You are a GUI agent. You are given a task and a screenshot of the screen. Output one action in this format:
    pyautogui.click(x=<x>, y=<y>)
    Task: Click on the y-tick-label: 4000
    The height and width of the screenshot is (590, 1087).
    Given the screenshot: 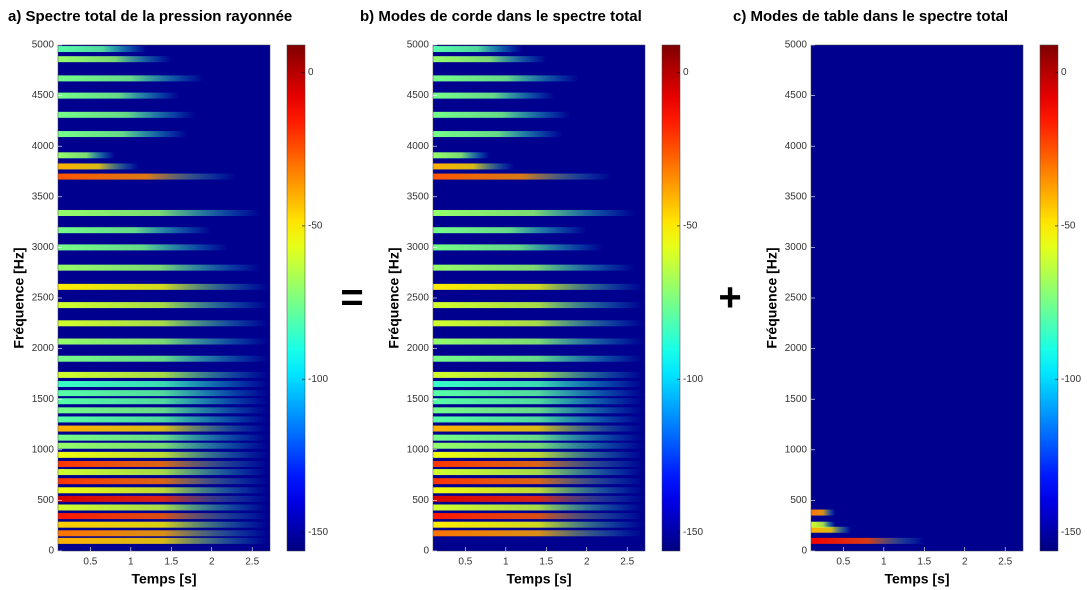 What is the action you would take?
    pyautogui.click(x=418, y=146)
    